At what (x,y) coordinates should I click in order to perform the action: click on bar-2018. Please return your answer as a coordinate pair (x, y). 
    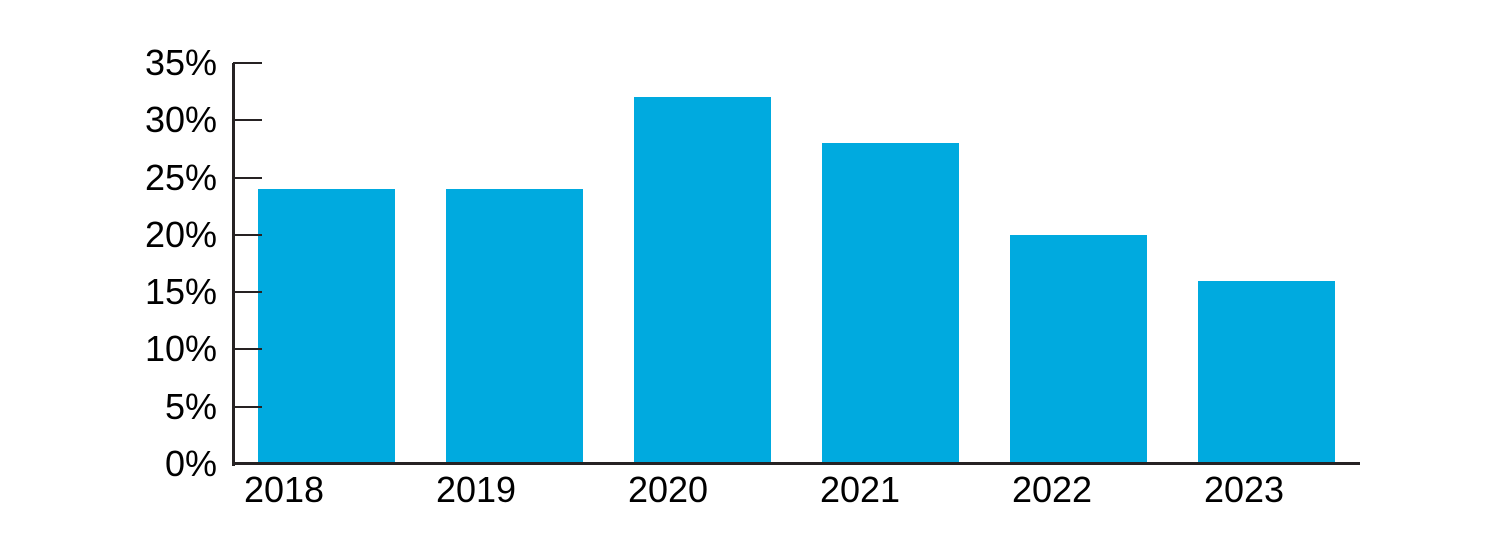
    Looking at the image, I should click on (326, 326).